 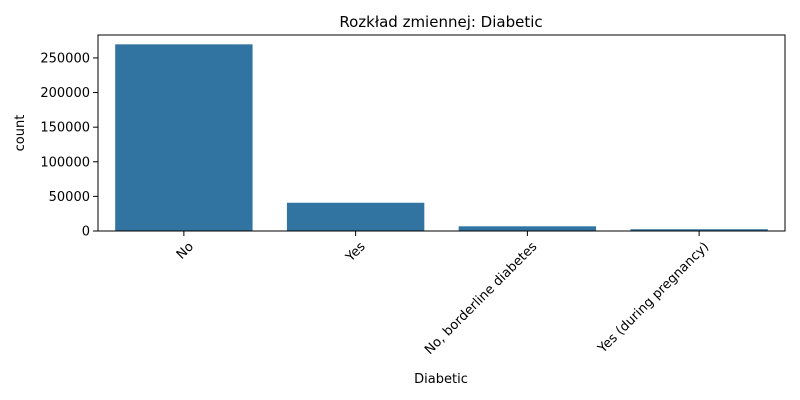 I want to click on x-tick-label-3: Yes (during pregnancy), so click(x=654, y=298).